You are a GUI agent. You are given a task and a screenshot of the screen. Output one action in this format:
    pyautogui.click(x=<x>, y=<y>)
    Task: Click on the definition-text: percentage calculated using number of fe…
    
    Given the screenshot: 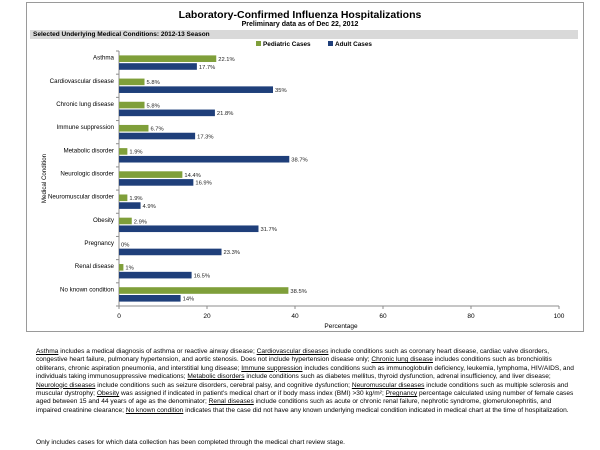 What is the action you would take?
    pyautogui.click(x=305, y=398)
    